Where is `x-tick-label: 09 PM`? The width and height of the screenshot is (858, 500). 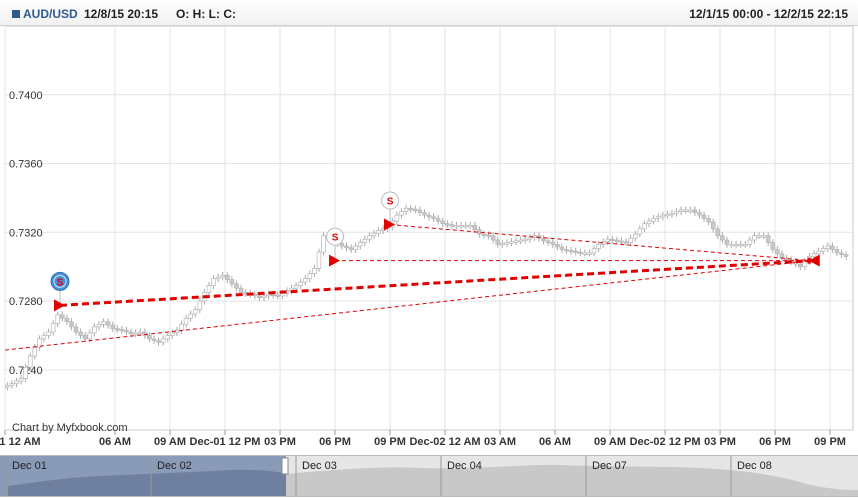
x-tick-label: 09 PM is located at coordinates (390, 442).